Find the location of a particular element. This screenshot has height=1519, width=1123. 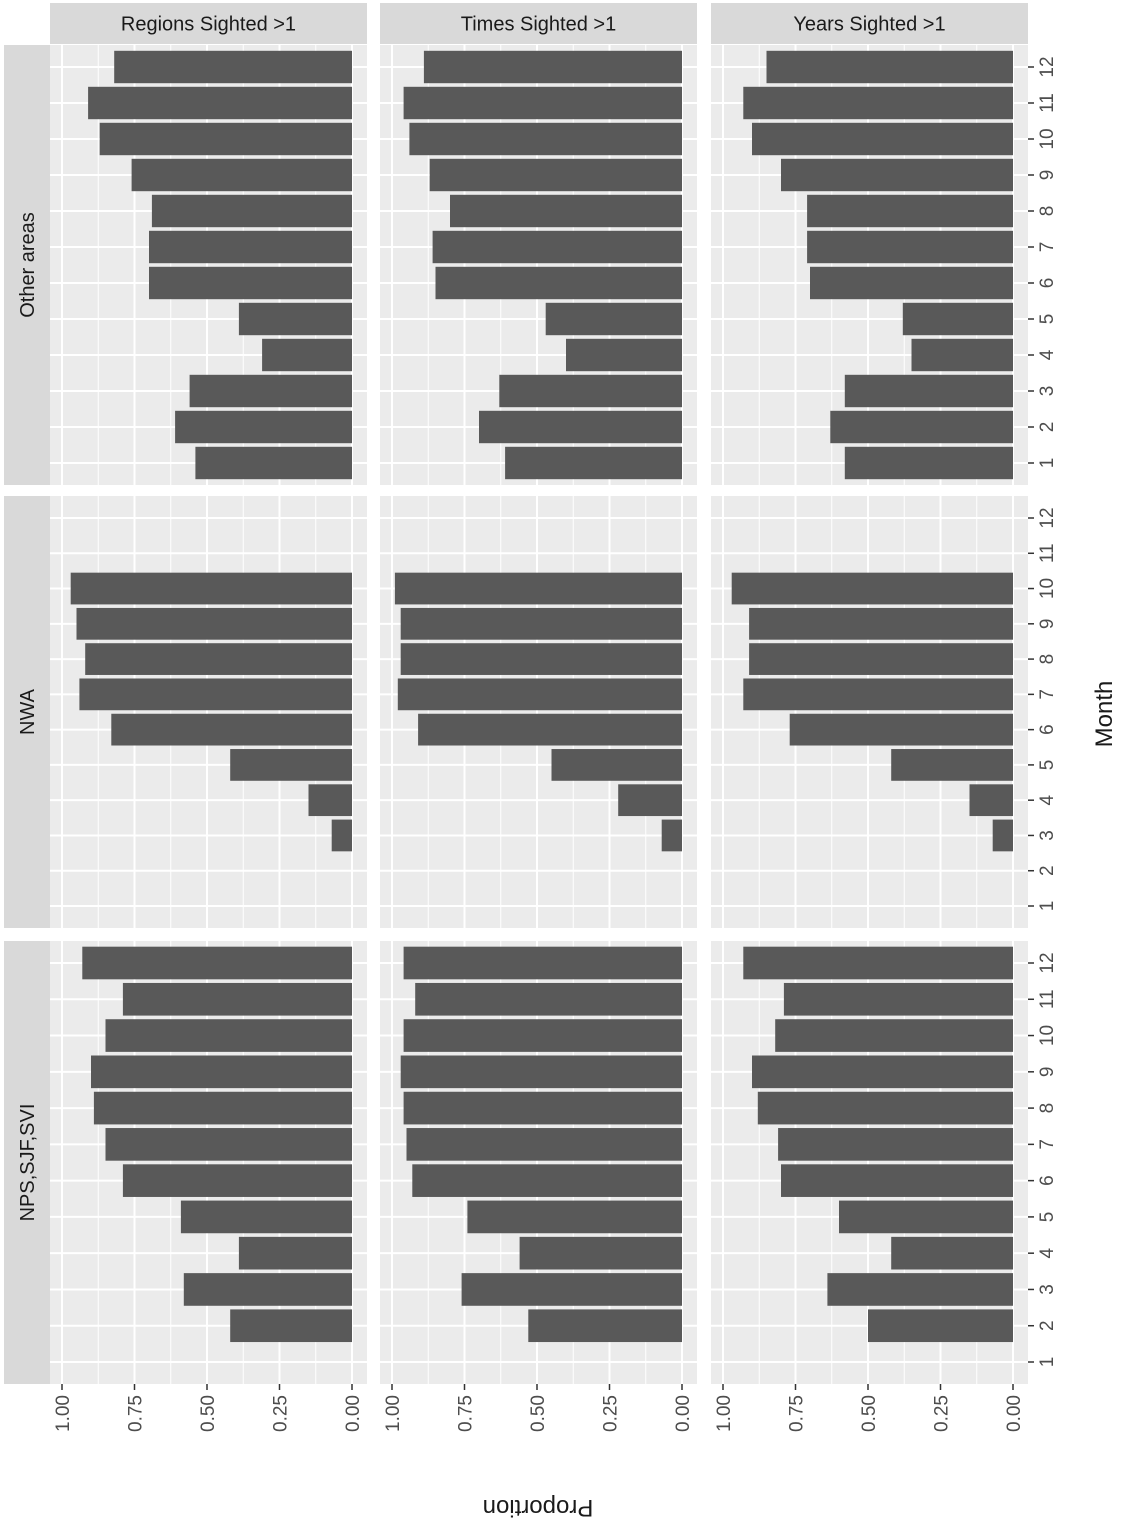

value-tick-label: 0.50 is located at coordinates (538, 1413).